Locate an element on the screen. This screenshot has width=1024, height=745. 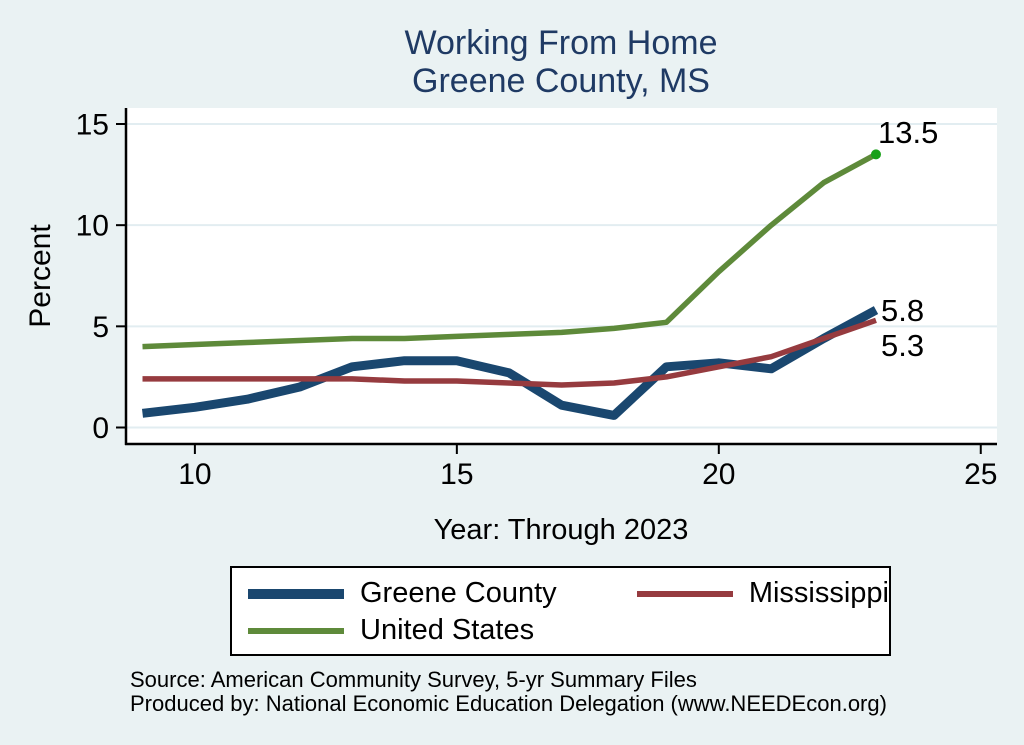
legend-item-greene-county: Greene County is located at coordinates (442, 593).